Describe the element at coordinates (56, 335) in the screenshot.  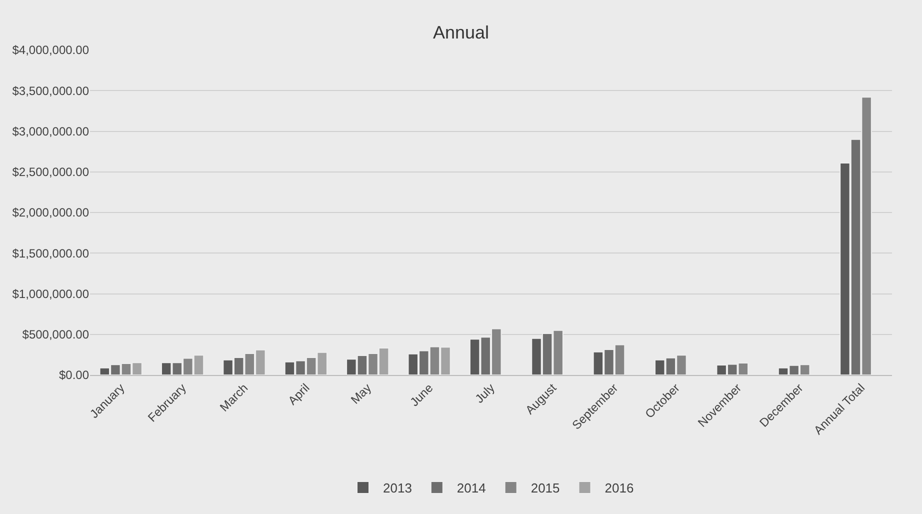
I see `y-tick-label: $500,000.00` at that location.